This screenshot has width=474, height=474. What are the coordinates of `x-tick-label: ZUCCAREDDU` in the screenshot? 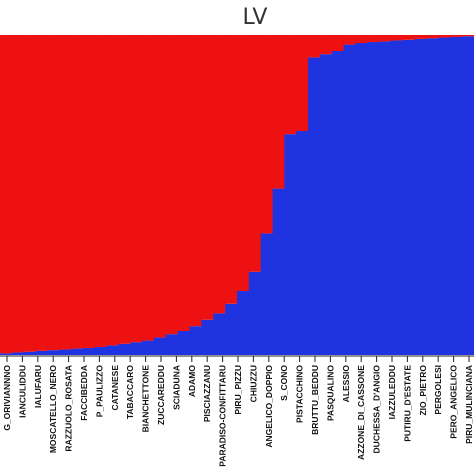 It's located at (161, 395).